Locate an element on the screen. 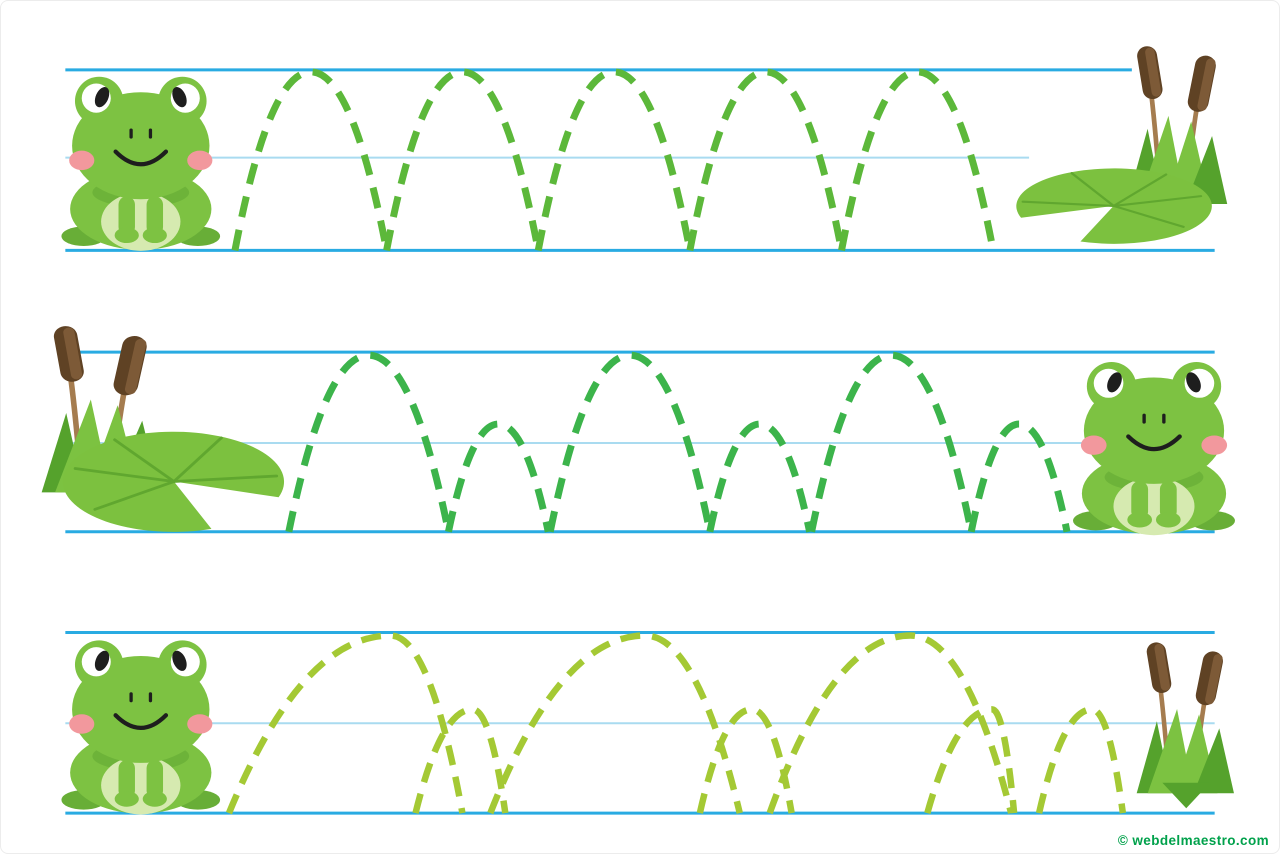  row-1-trace-arcs is located at coordinates (614, 160).